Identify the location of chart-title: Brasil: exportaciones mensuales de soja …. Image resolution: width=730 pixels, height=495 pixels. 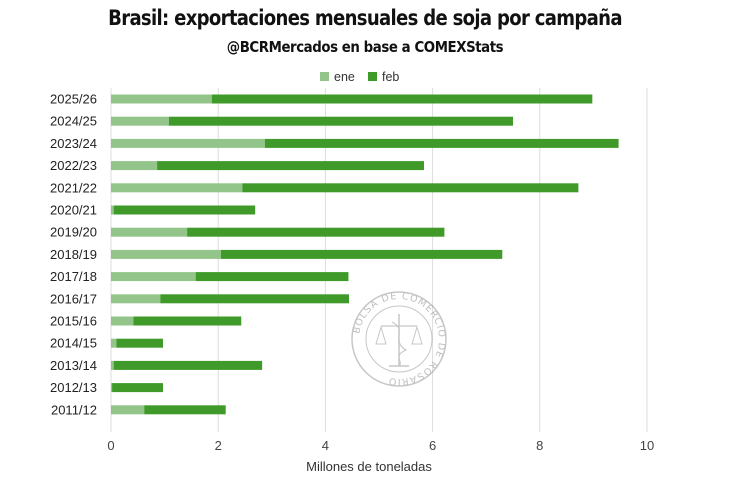
(365, 18).